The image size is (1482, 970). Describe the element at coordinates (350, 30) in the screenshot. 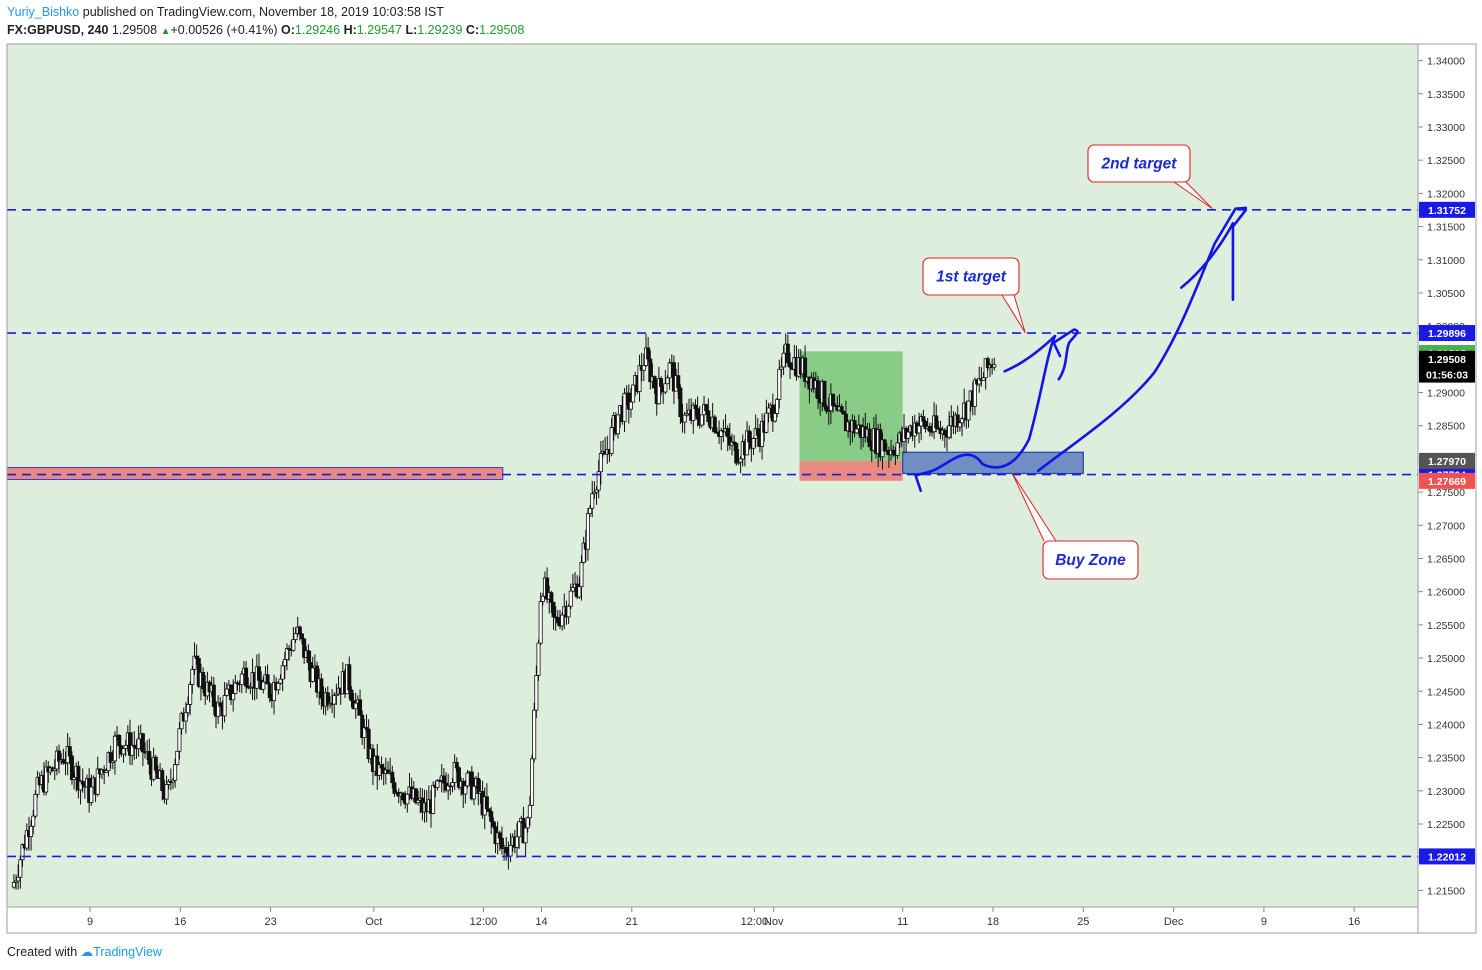

I see `high-label: H:` at that location.